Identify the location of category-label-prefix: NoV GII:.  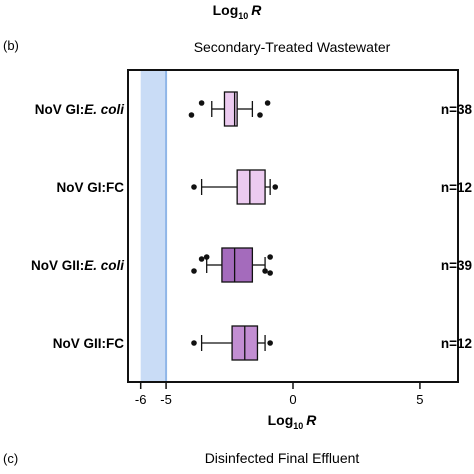
(57, 265).